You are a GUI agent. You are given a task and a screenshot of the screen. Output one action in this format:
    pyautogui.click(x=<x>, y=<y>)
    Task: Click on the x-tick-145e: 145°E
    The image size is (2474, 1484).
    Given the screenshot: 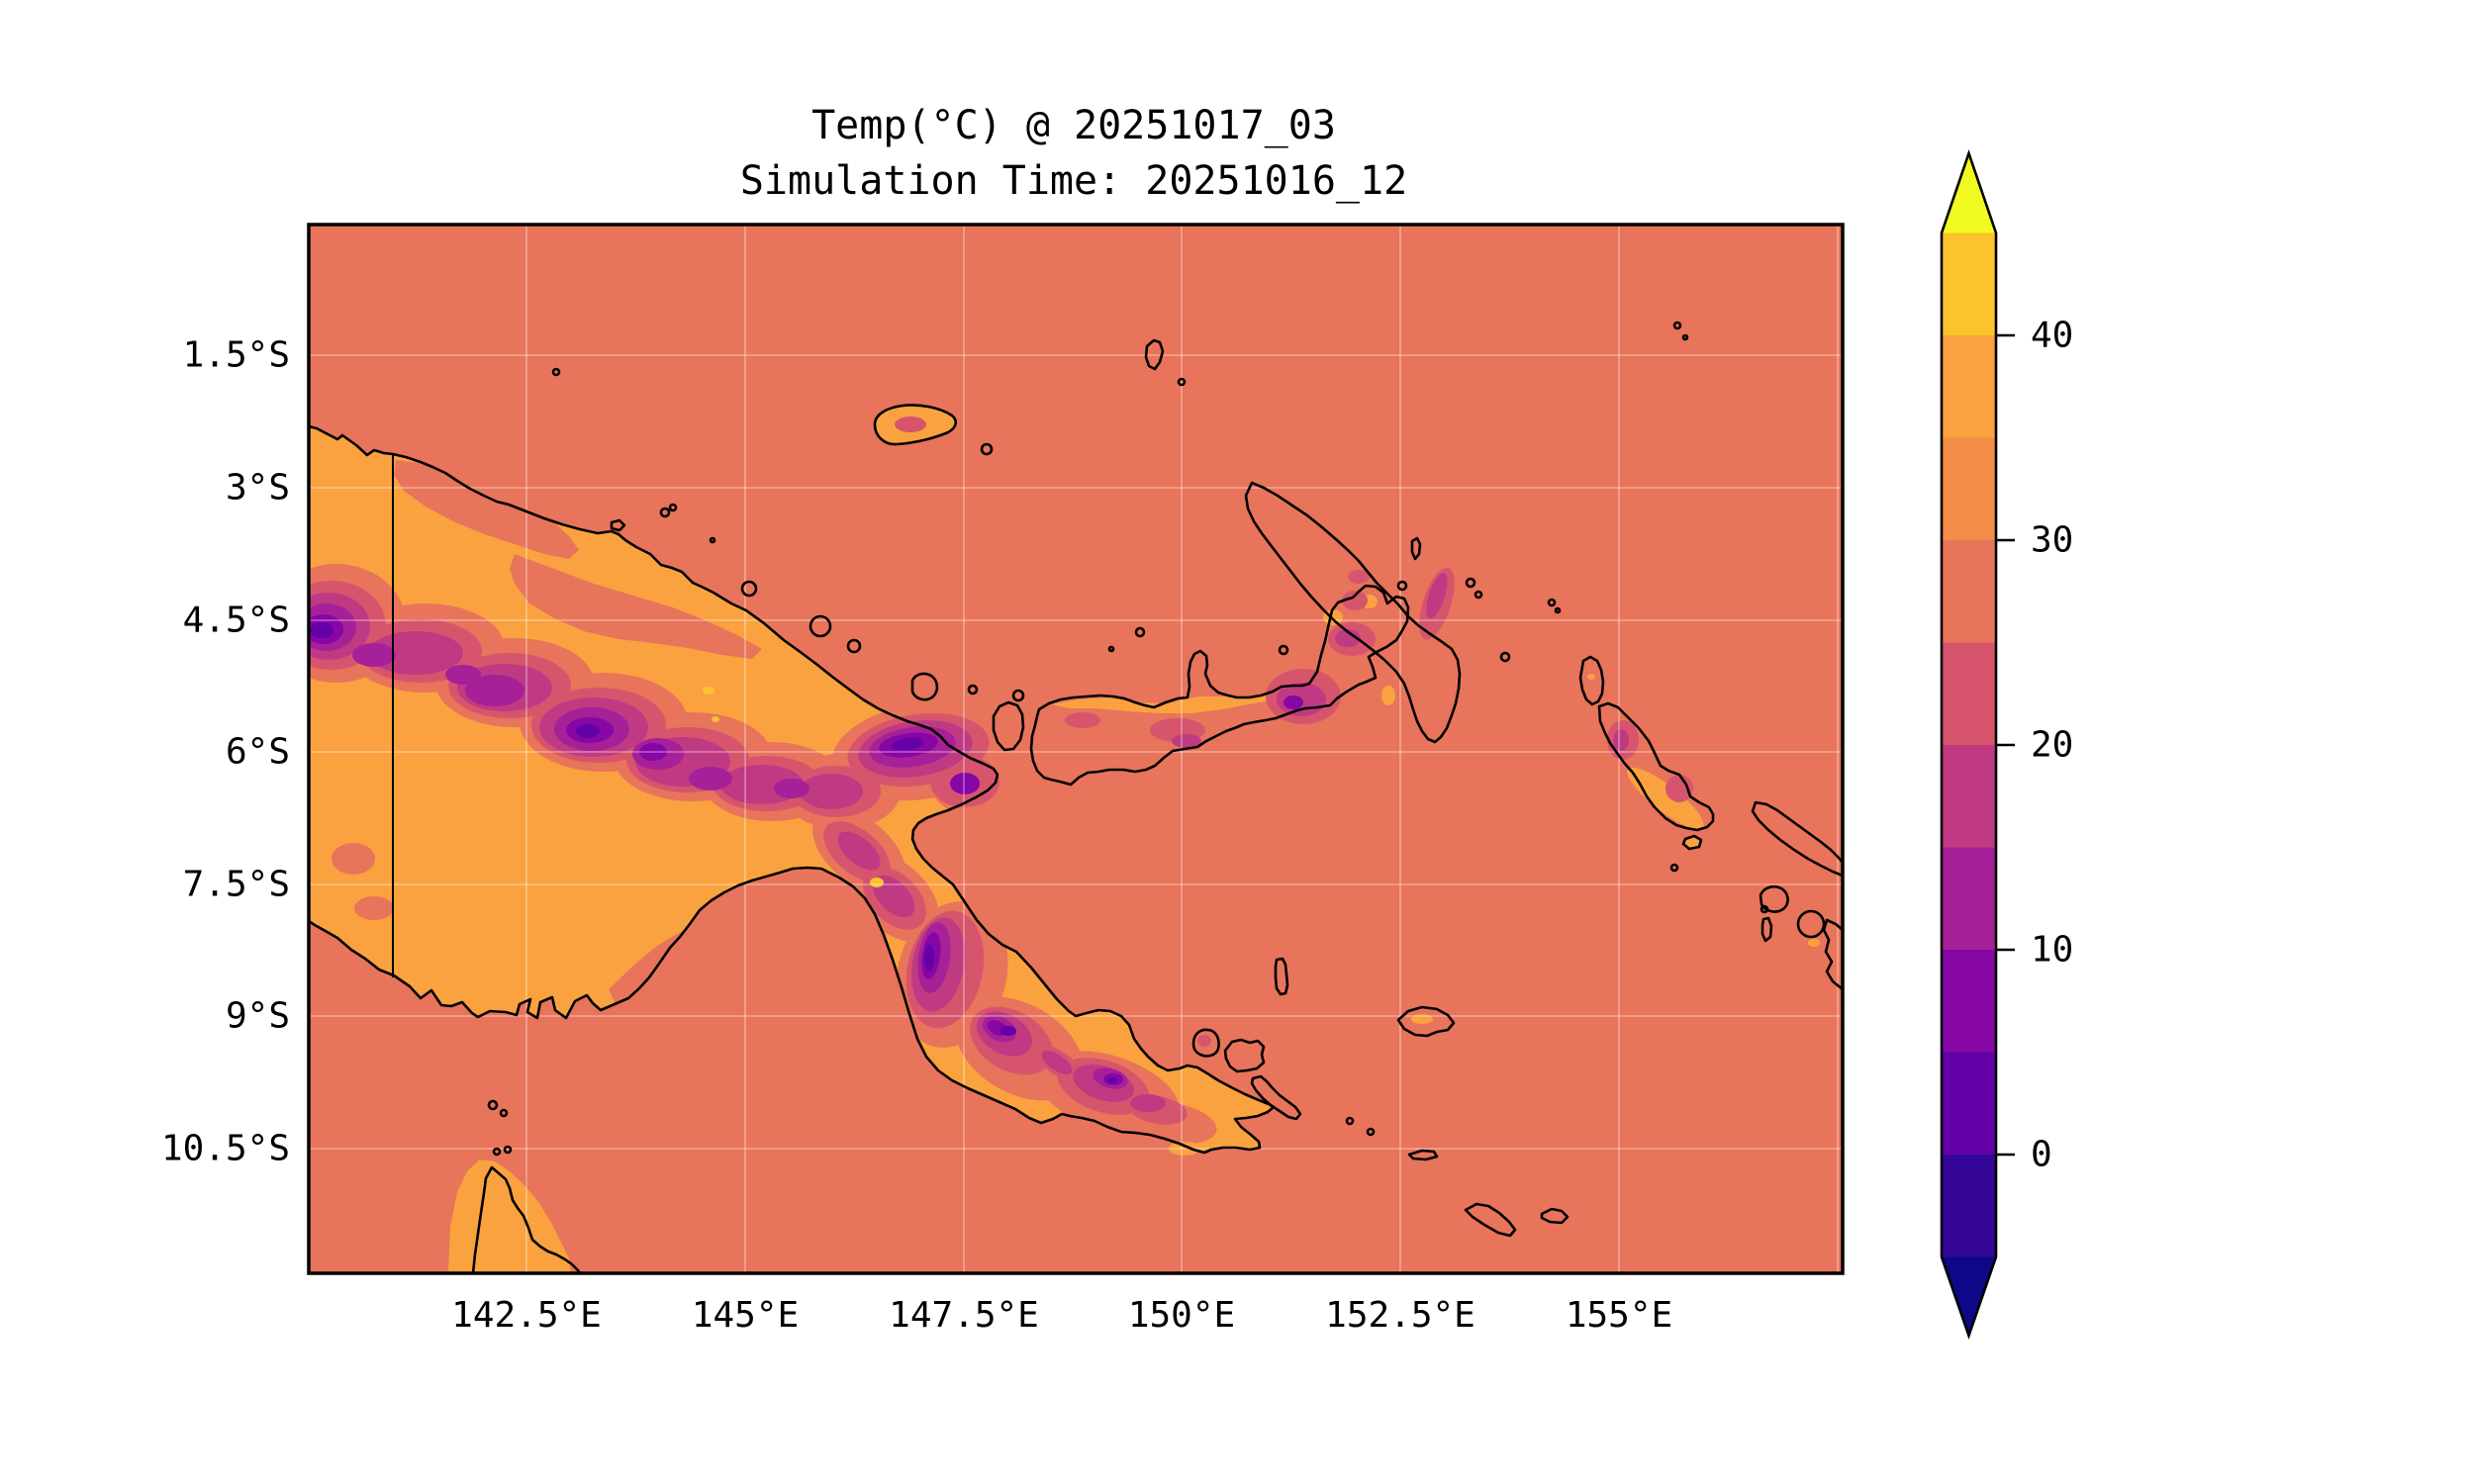 What is the action you would take?
    pyautogui.click(x=746, y=1315)
    